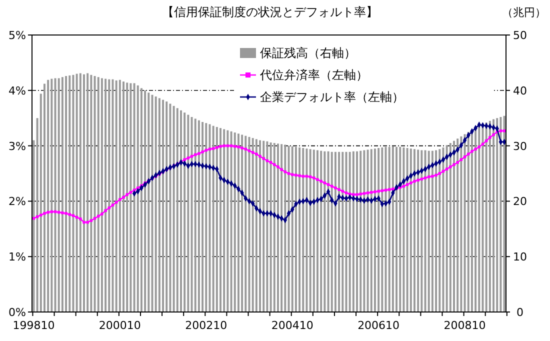 The width and height of the screenshot is (550, 341). What do you see at coordinates (520, 257) in the screenshot?
I see `y2-tick-label: 10` at bounding box center [520, 257].